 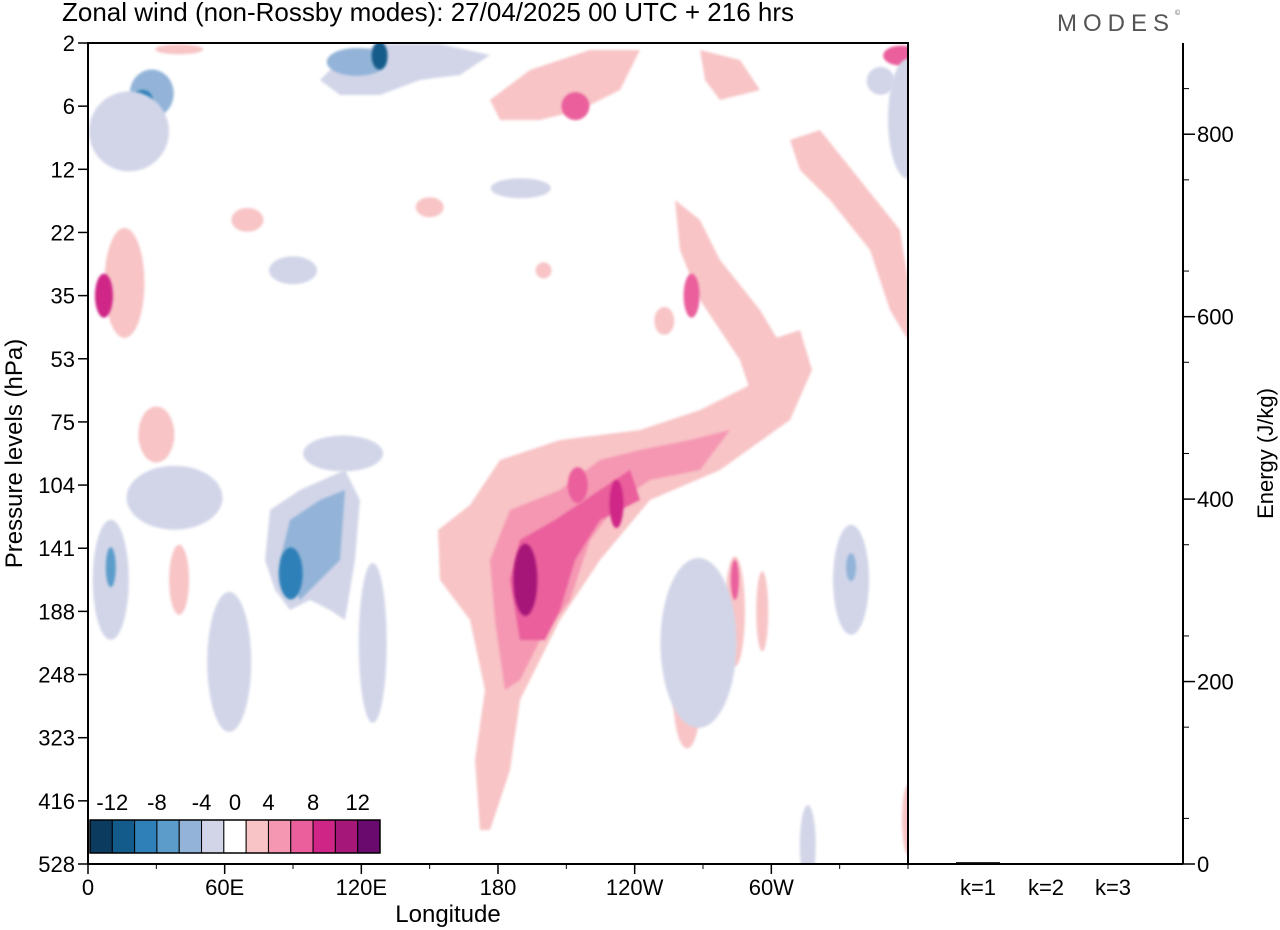 I want to click on easterly-core-85e, so click(x=290, y=573).